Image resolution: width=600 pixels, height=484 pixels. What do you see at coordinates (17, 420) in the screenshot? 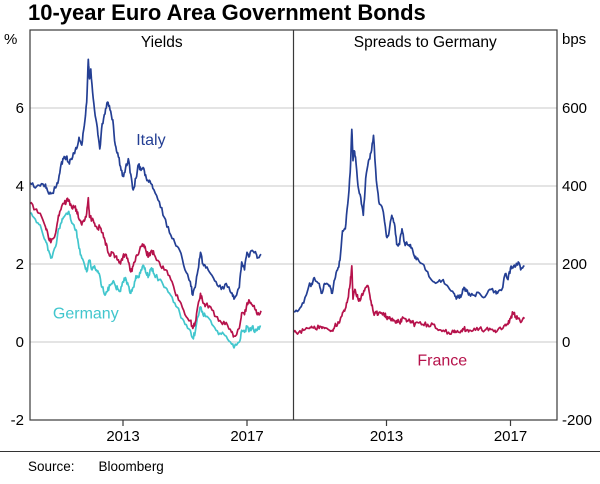
I see `y-tick-label-left: -2` at bounding box center [17, 420].